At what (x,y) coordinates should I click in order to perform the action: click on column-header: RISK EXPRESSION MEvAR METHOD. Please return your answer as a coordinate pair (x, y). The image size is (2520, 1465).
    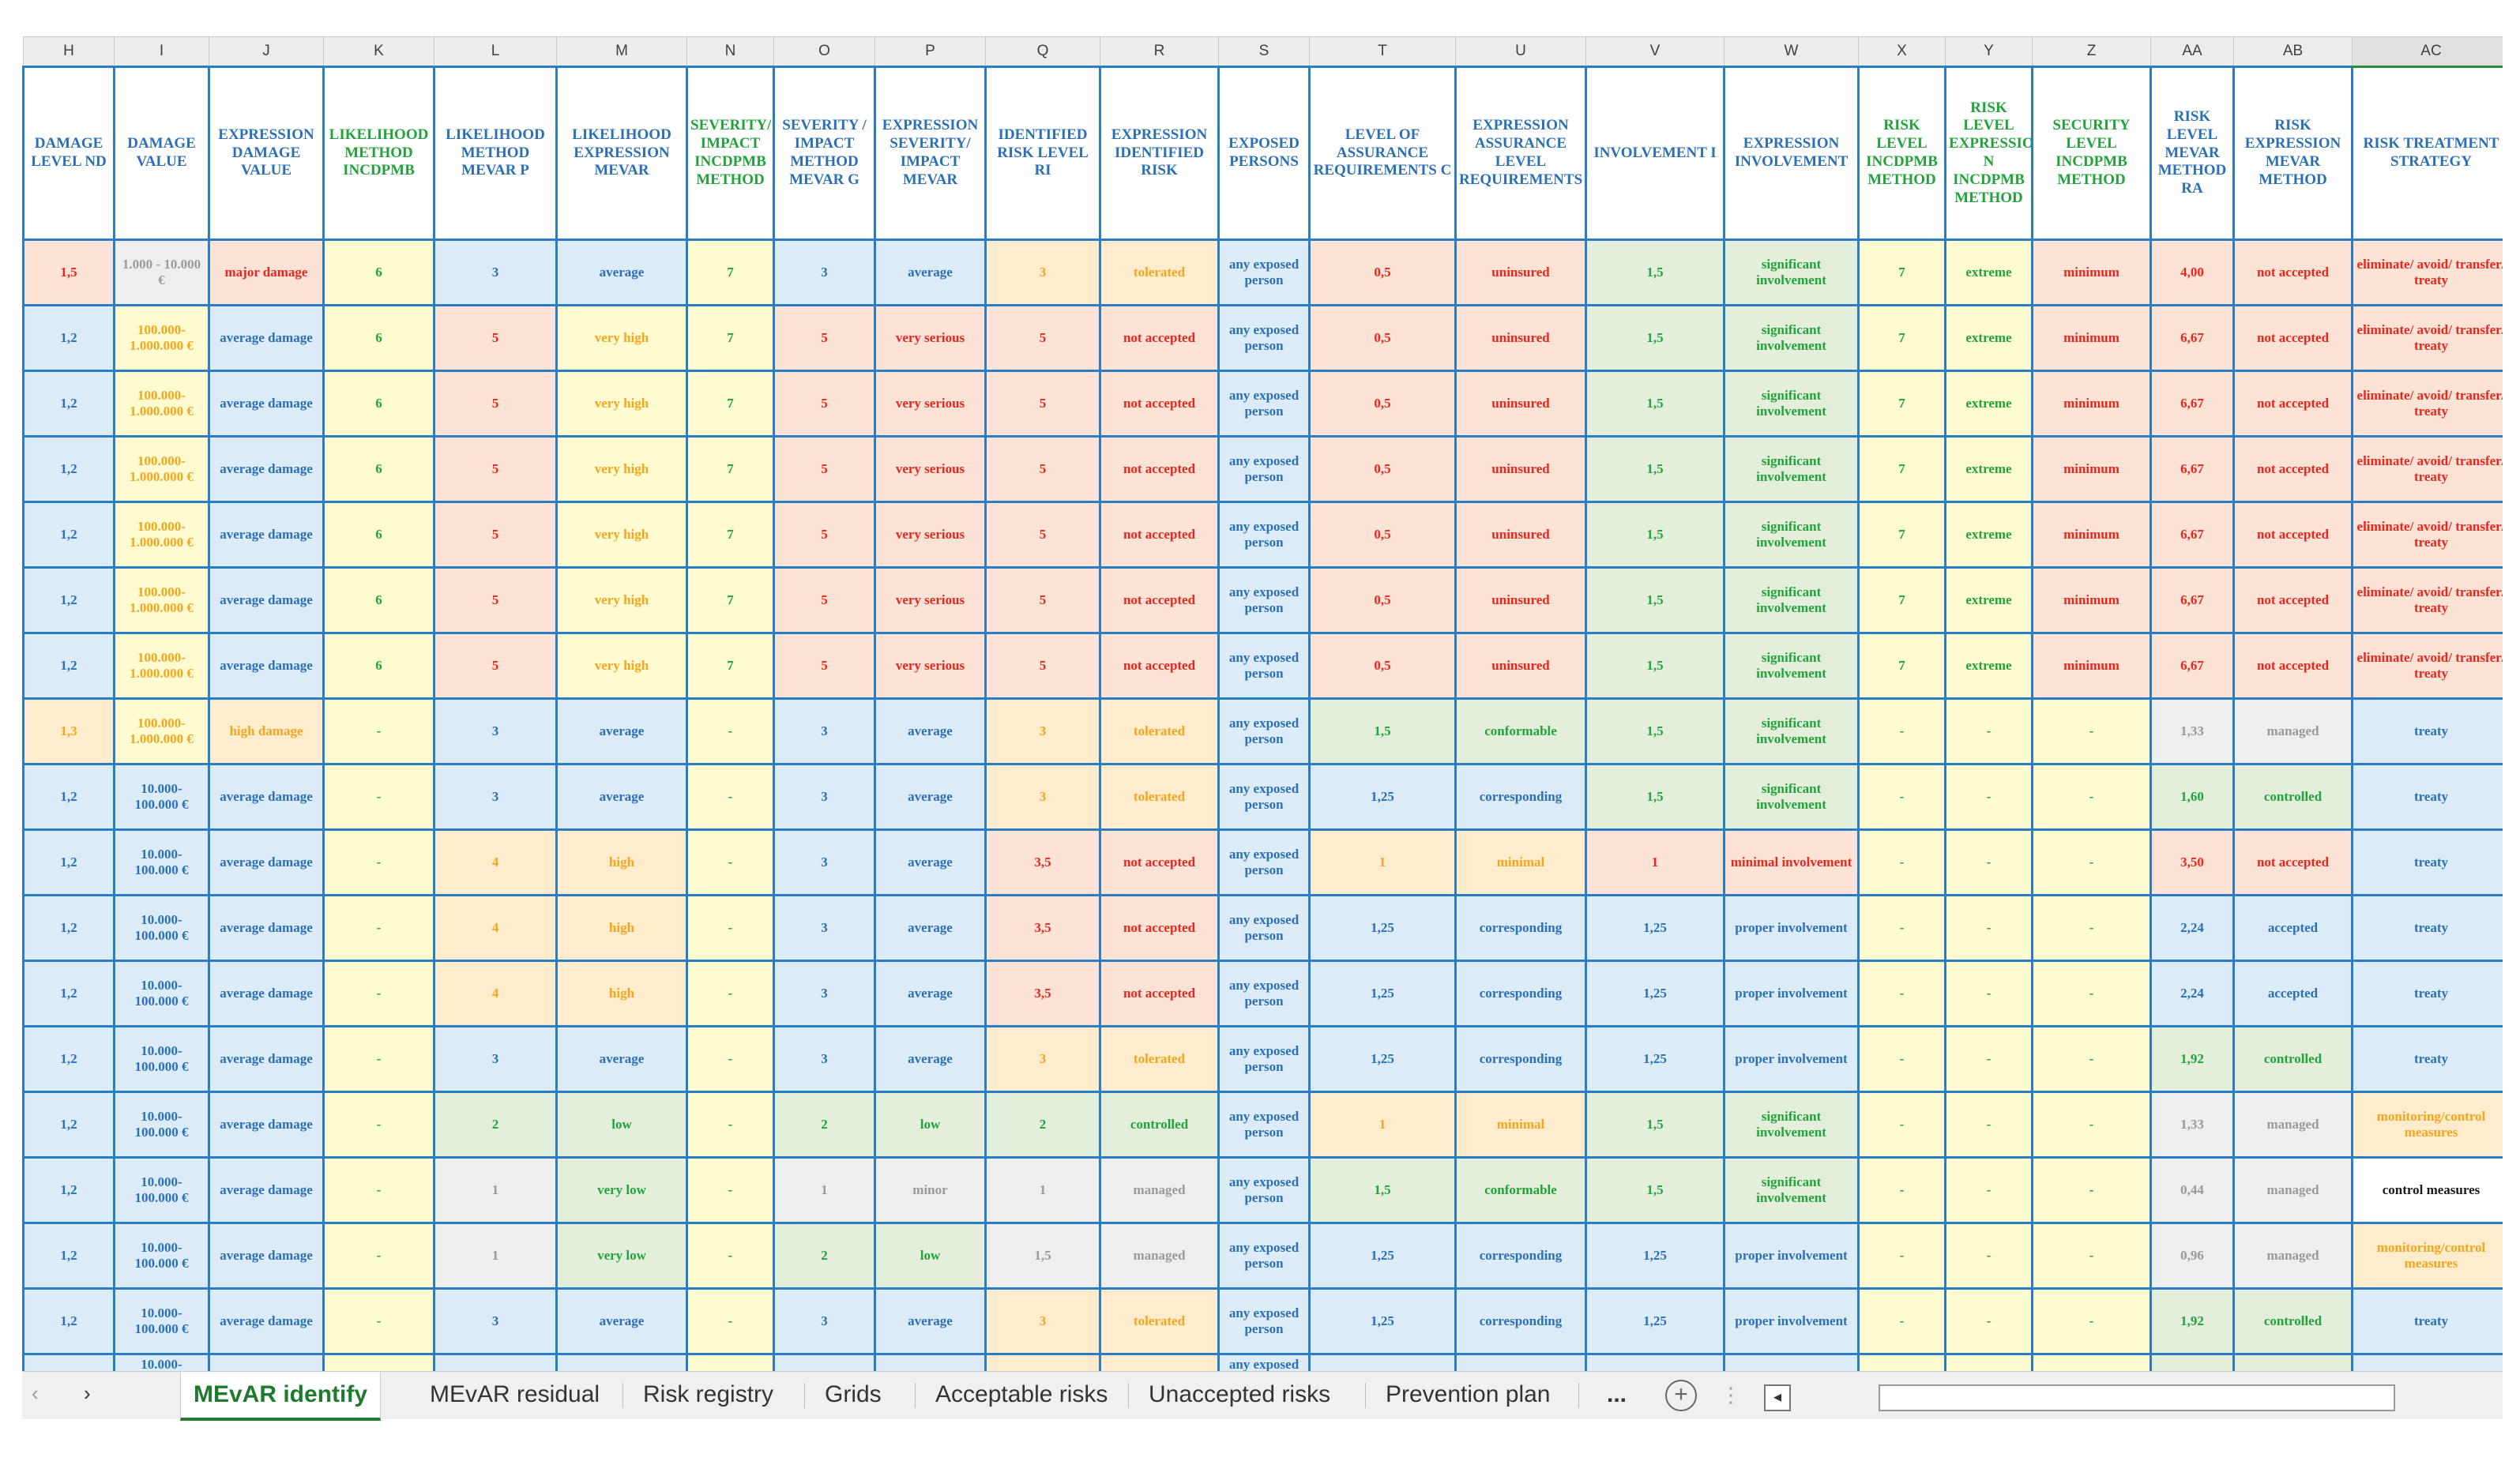
    Looking at the image, I should click on (2292, 153).